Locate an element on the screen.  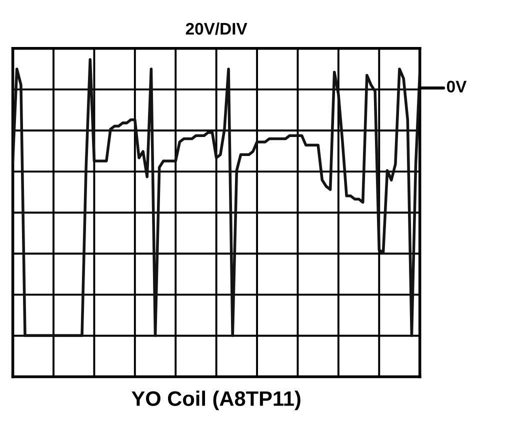
ref-line-label: 0V is located at coordinates (456, 86).